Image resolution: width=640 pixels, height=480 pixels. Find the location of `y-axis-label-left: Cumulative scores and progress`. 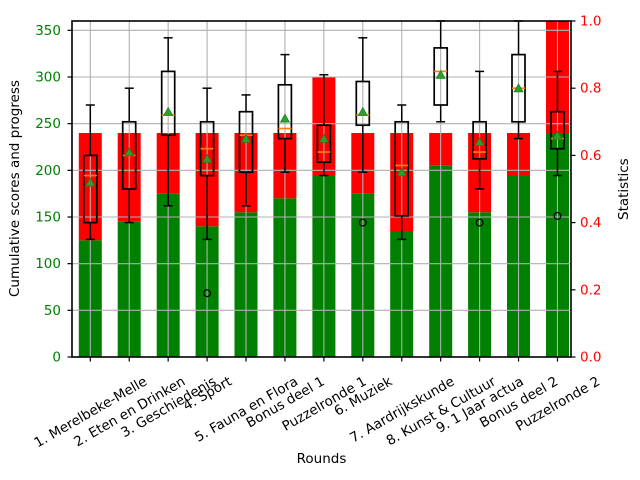

y-axis-label-left: Cumulative scores and progress is located at coordinates (15, 189).